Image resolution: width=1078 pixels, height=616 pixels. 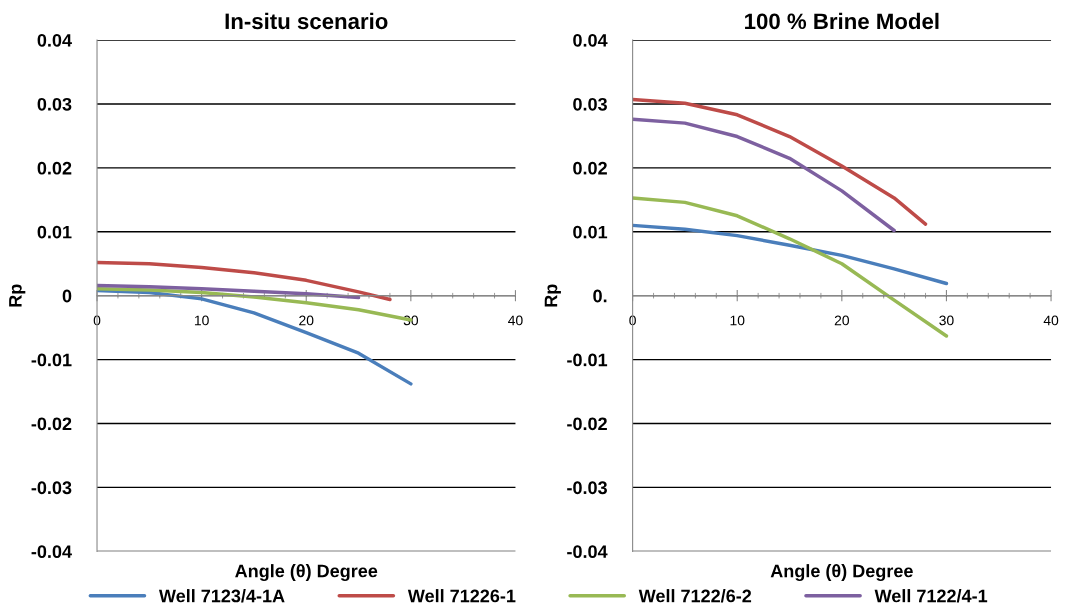 What do you see at coordinates (842, 21) in the screenshot?
I see `chart-title: 100 % Brine Model` at bounding box center [842, 21].